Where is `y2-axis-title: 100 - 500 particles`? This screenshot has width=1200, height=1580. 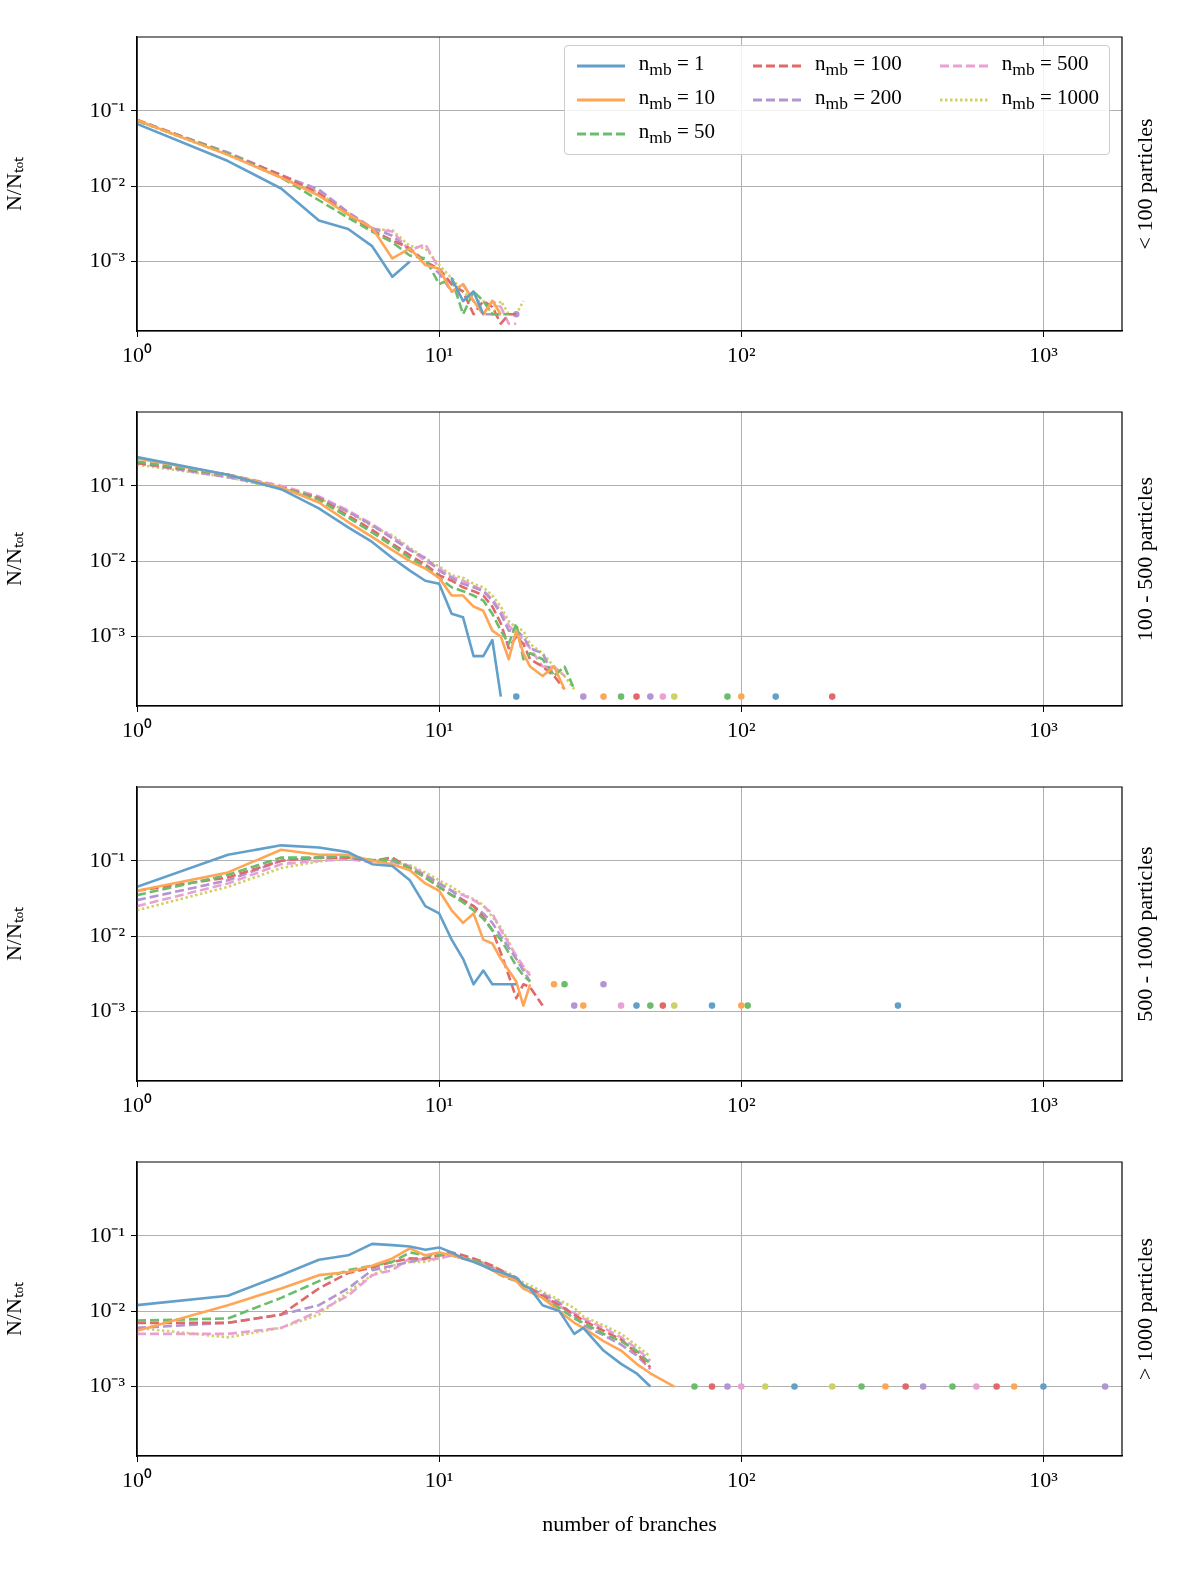 y2-axis-title: 100 - 500 particles is located at coordinates (1144, 559).